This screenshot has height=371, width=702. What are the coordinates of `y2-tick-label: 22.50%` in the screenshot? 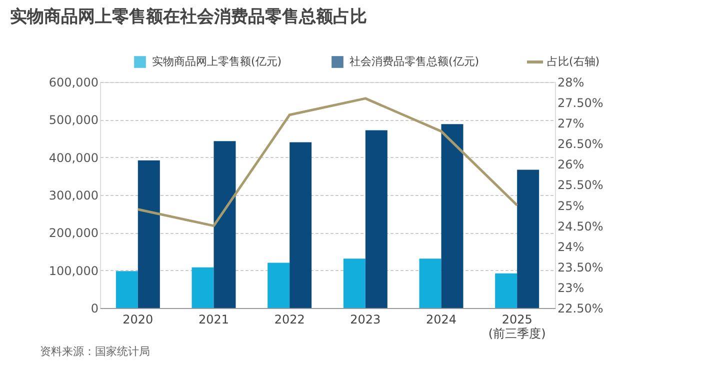 It's located at (581, 309).